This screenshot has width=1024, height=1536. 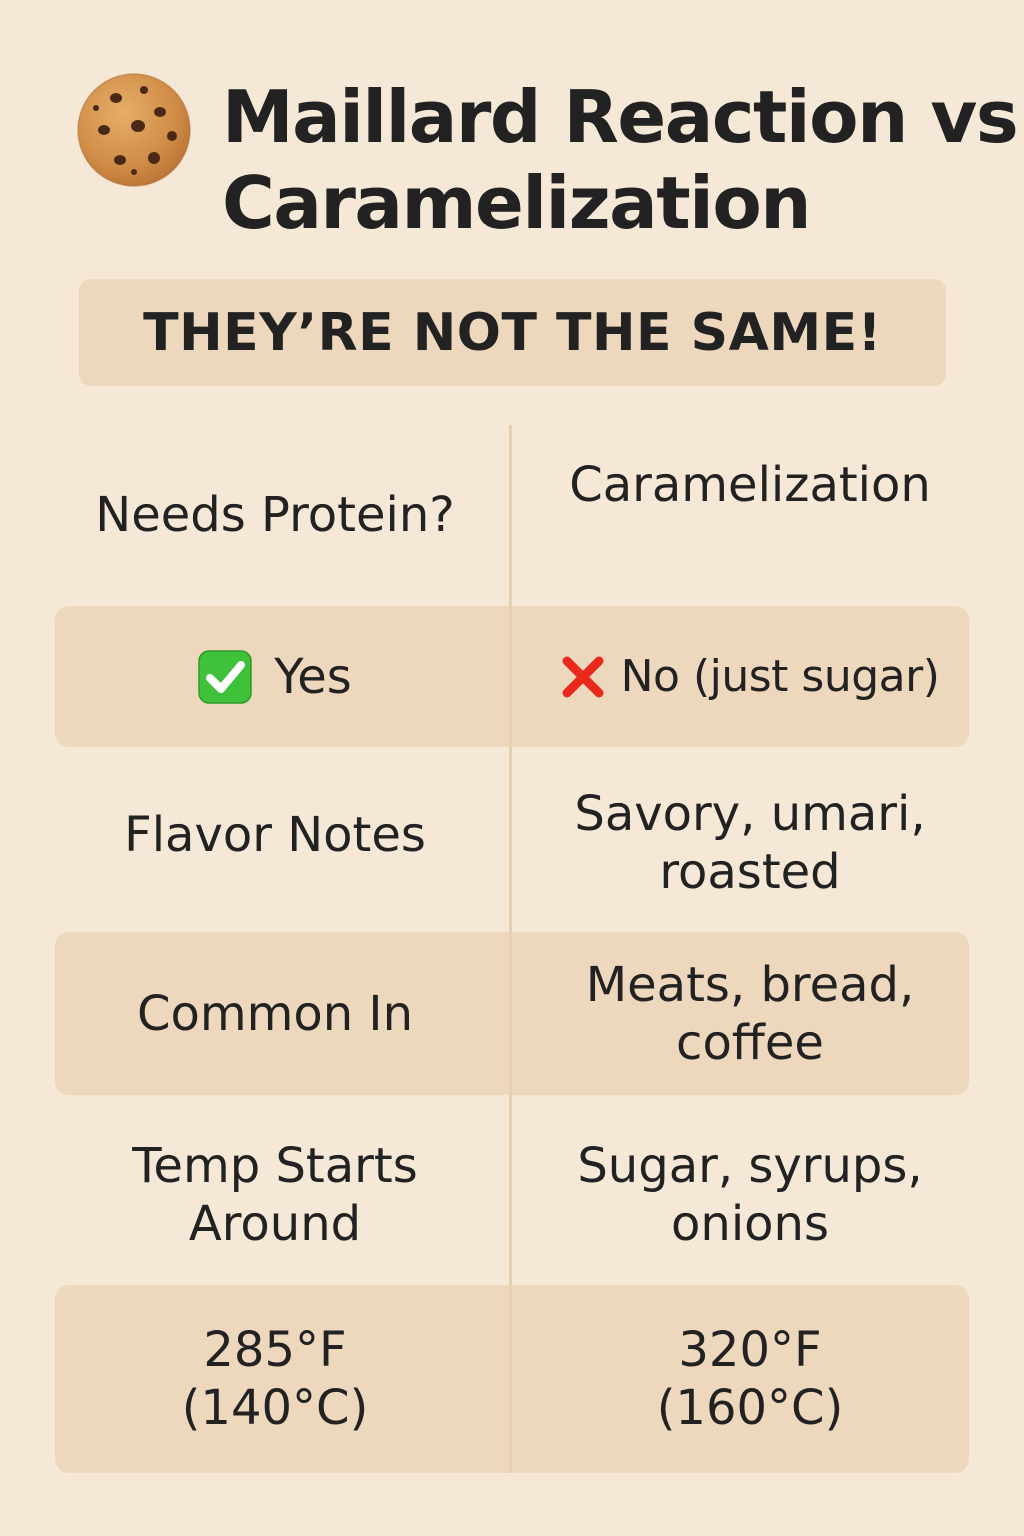 I want to click on title-line-2: Caramelization, so click(x=517, y=203).